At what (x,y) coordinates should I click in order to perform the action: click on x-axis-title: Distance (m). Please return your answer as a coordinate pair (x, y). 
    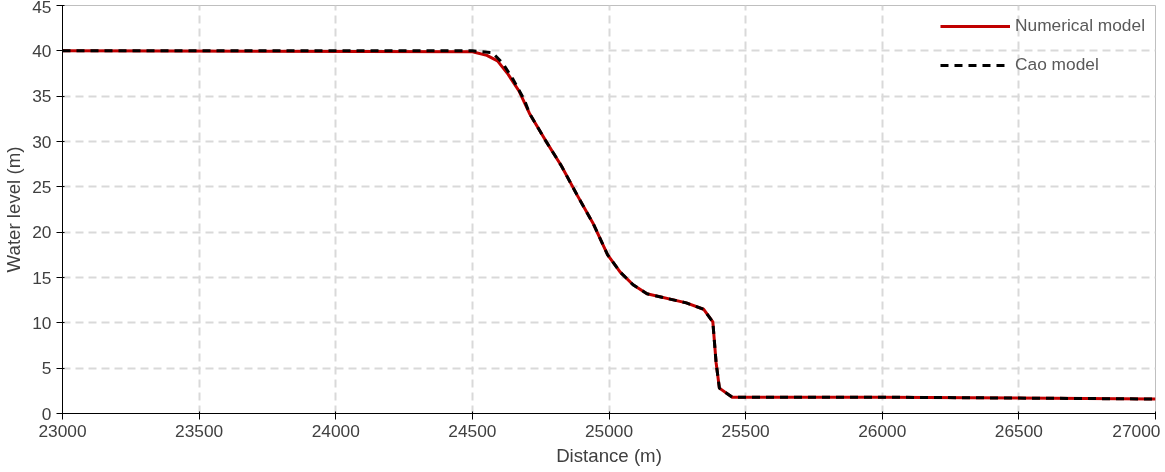
    Looking at the image, I should click on (609, 455).